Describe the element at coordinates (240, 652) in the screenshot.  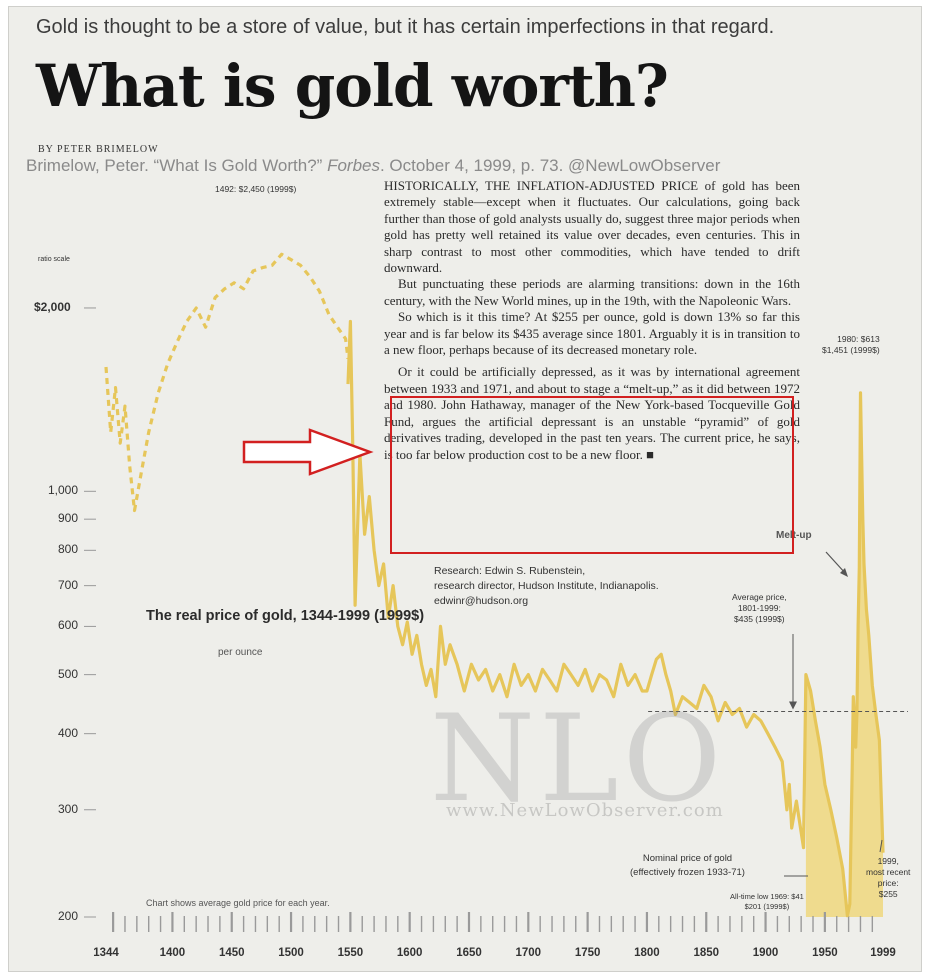
I see `chart-unit: per ounce` at that location.